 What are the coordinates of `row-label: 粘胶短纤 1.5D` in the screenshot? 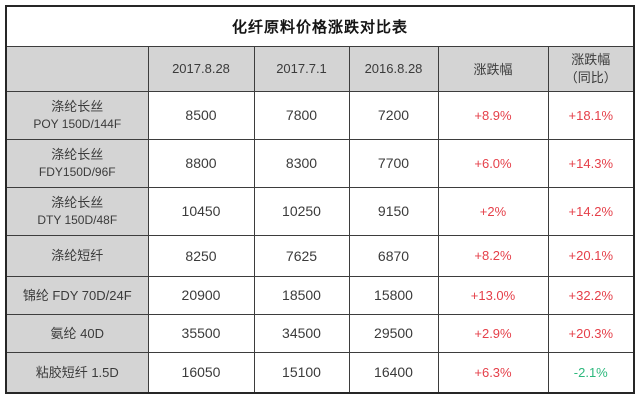 It's located at (77, 372).